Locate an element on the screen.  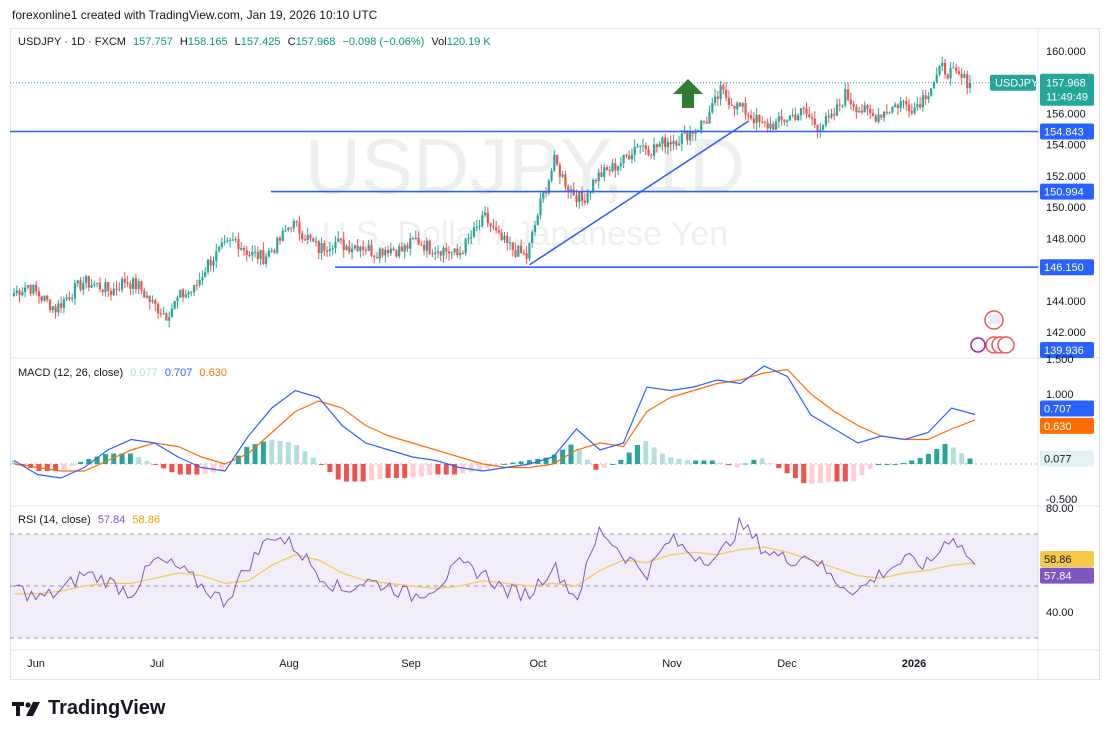
time-axis-tick: Dec is located at coordinates (787, 664).